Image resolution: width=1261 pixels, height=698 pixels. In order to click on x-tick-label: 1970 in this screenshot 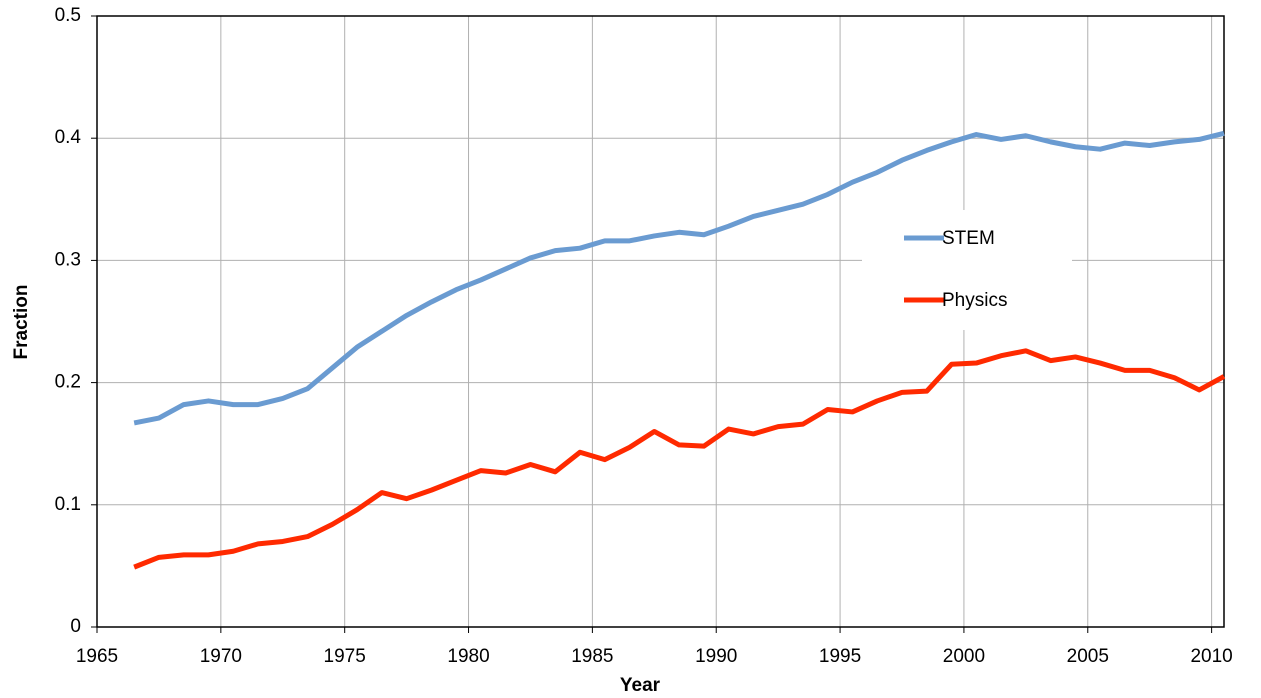, I will do `click(221, 656)`.